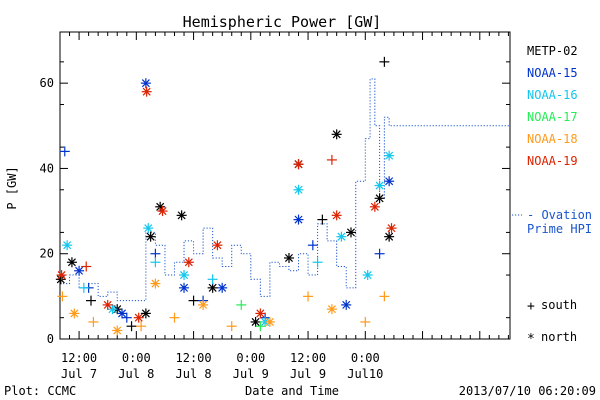  Describe the element at coordinates (552, 95) in the screenshot. I see `legend-entry-noaa-16: NOAA-16` at that location.